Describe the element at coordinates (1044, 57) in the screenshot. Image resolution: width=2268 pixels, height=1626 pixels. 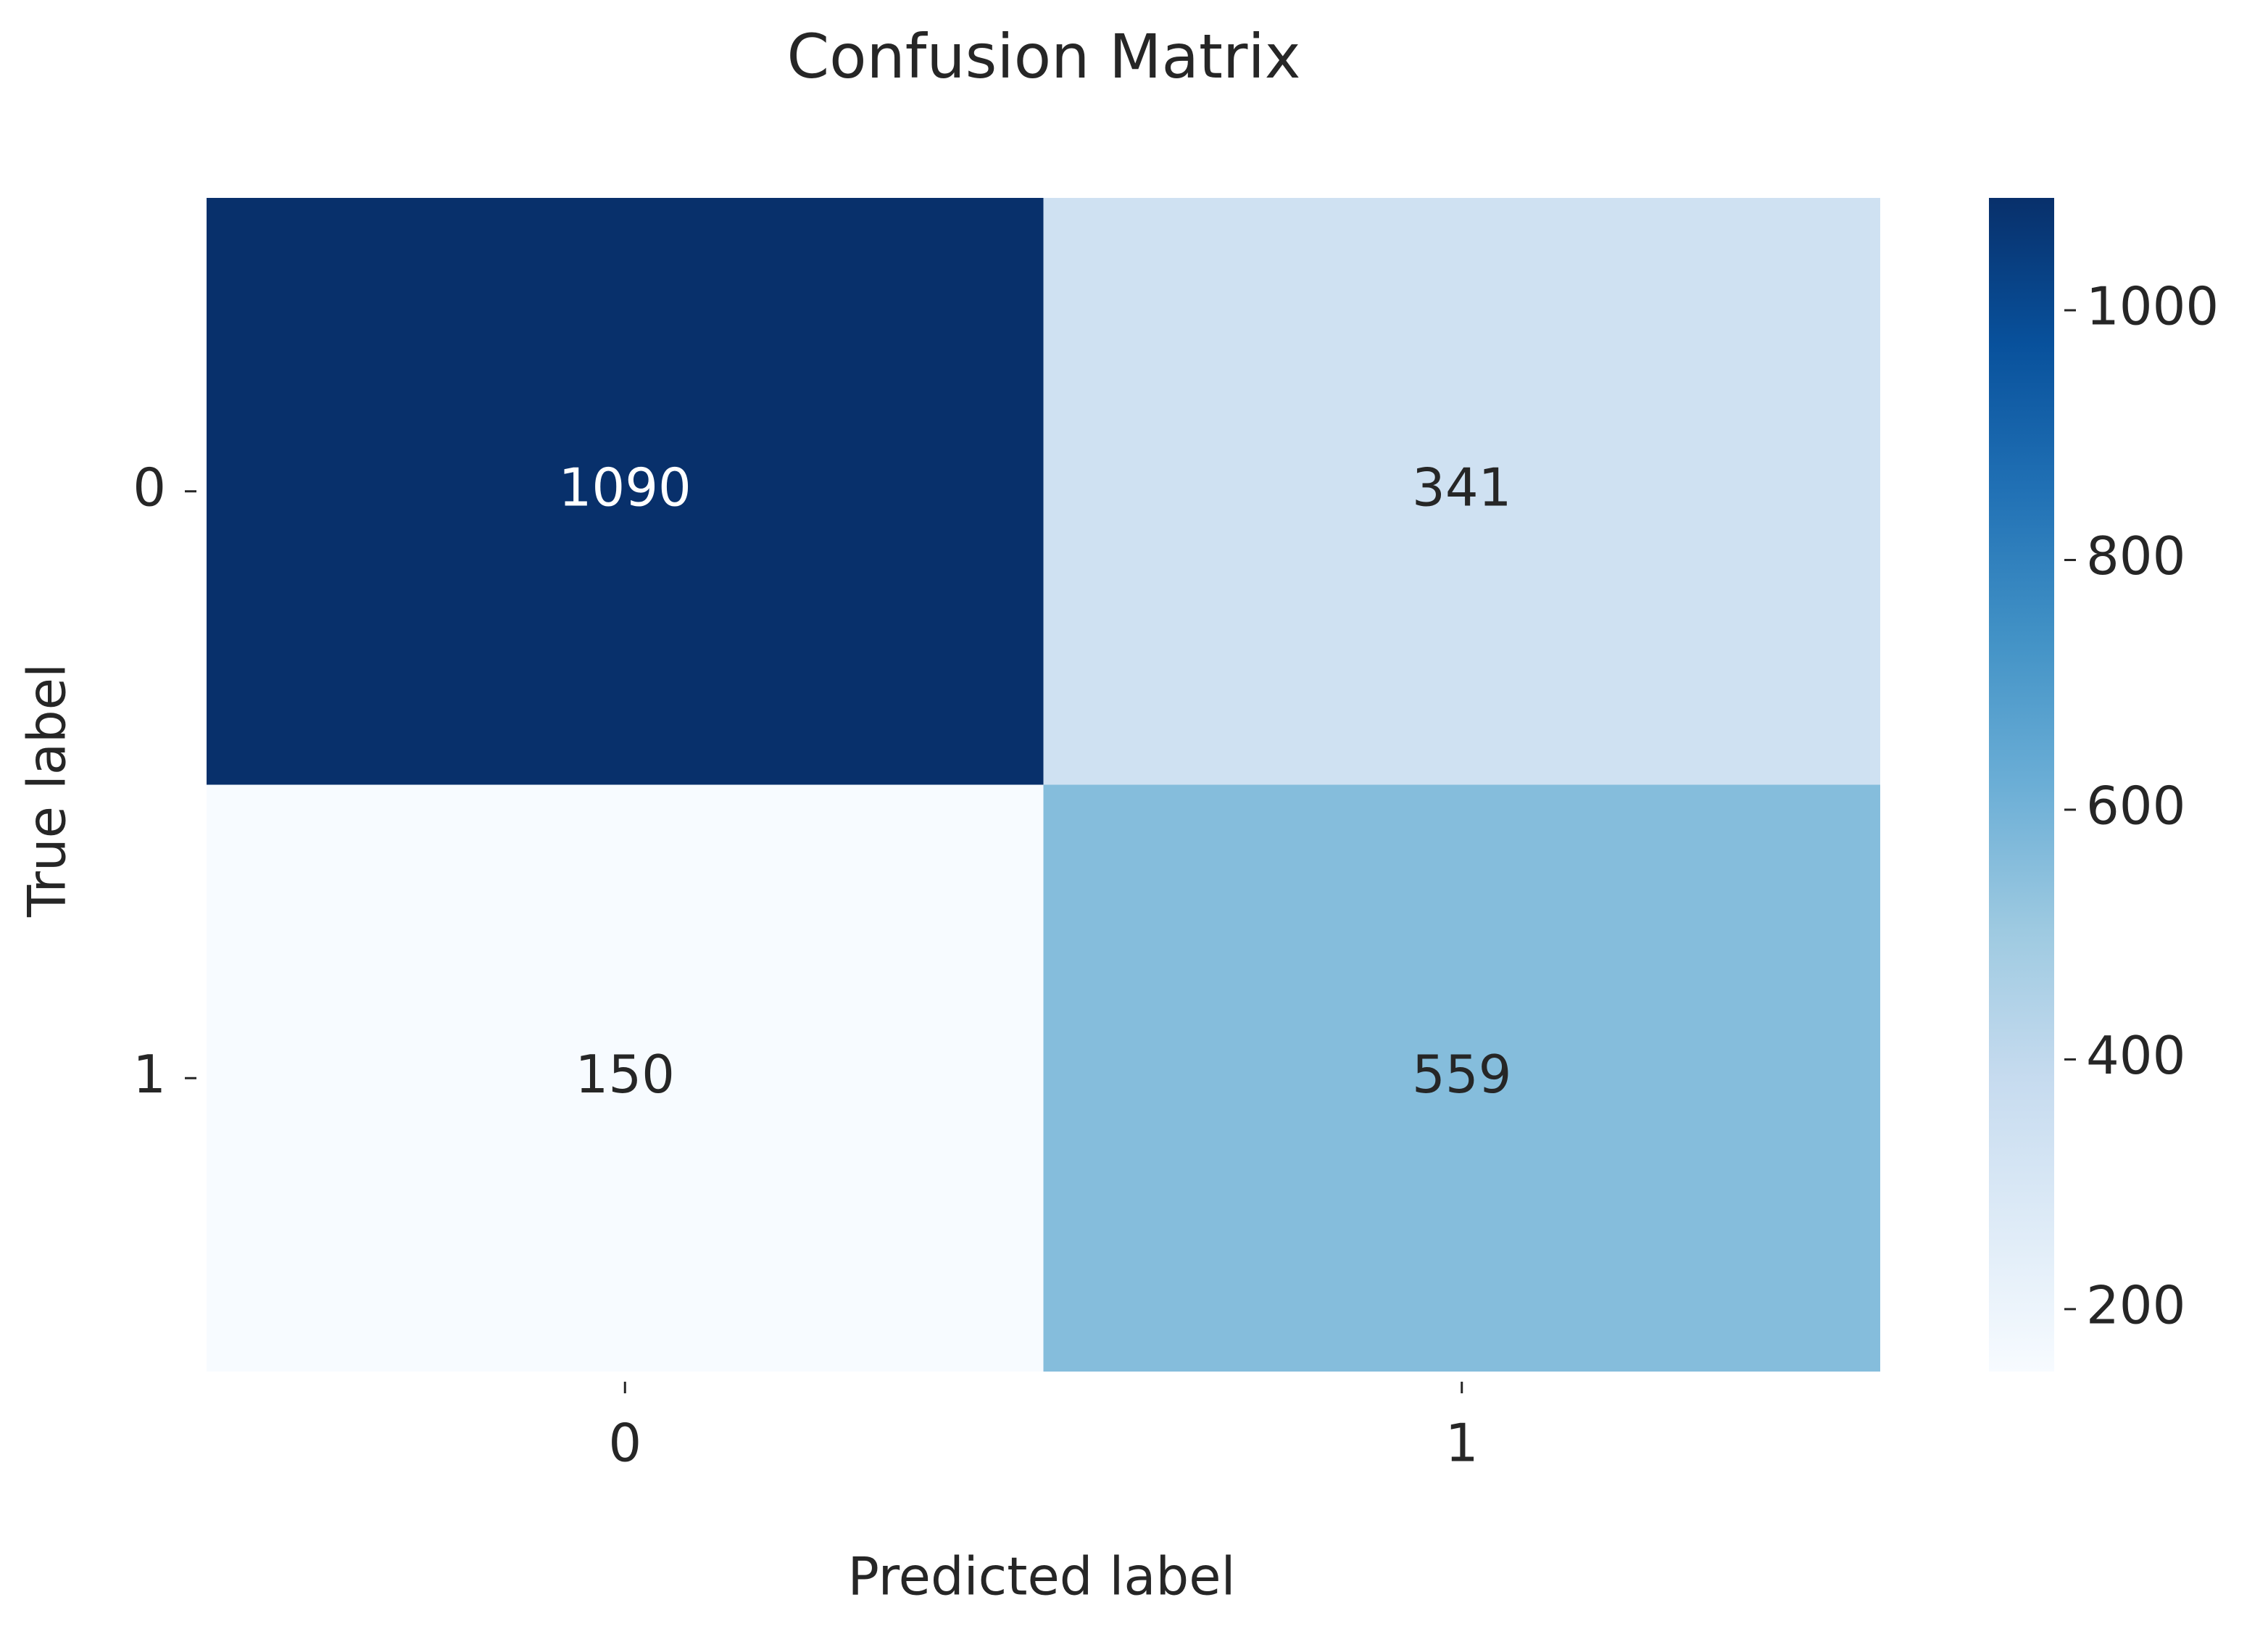
I see `chart-title: Confusion Matrix` at that location.